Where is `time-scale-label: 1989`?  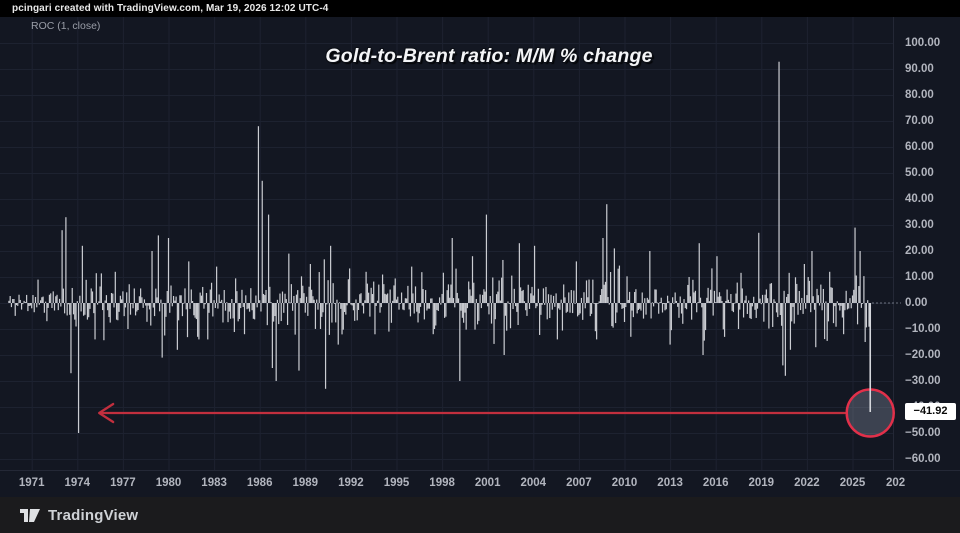 time-scale-label: 1989 is located at coordinates (305, 483).